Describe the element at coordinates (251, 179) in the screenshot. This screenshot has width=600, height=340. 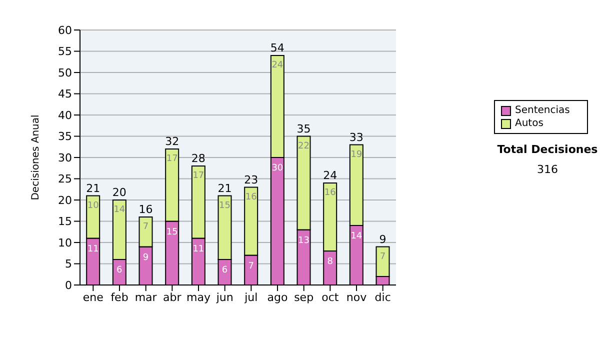
I see `total-label: 23` at that location.